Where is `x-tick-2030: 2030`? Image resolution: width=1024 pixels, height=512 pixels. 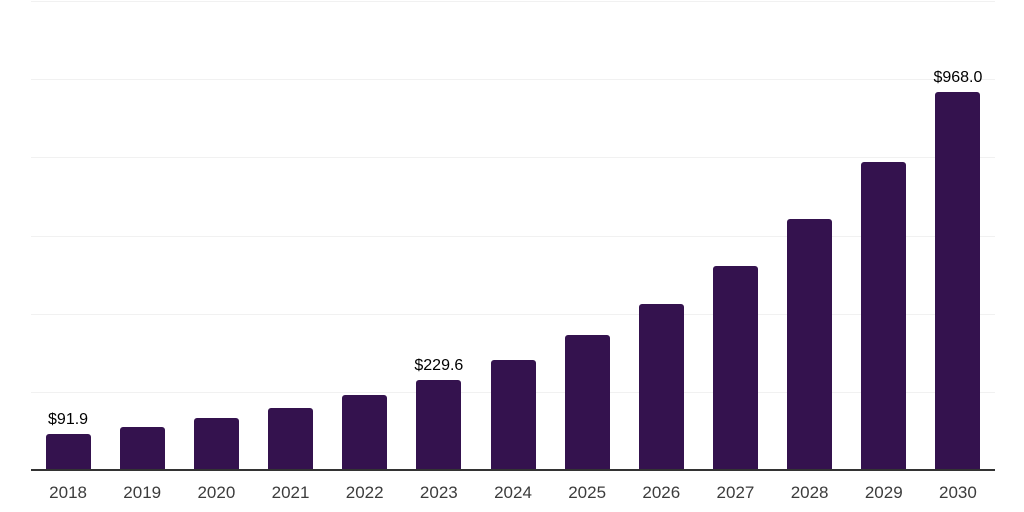
x-tick-2030: 2030 is located at coordinates (958, 492).